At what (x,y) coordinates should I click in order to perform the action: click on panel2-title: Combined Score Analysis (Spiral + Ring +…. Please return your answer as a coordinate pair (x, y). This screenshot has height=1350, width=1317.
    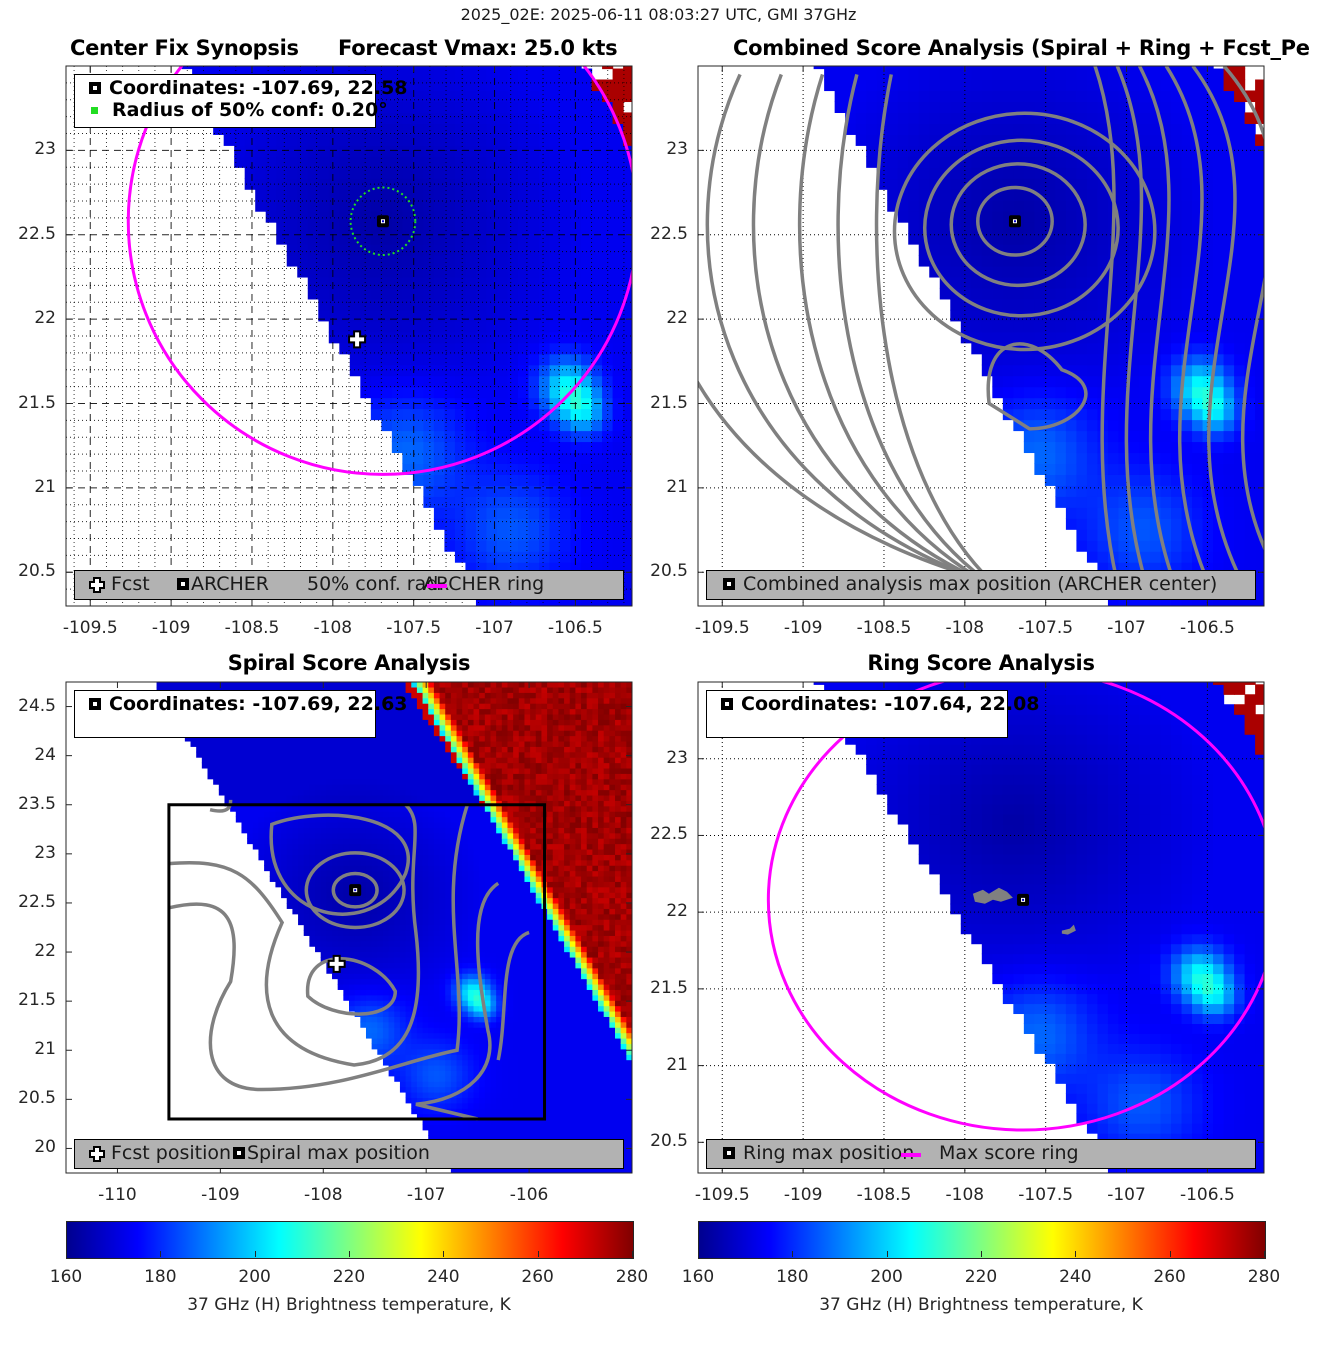
    Looking at the image, I should click on (1021, 48).